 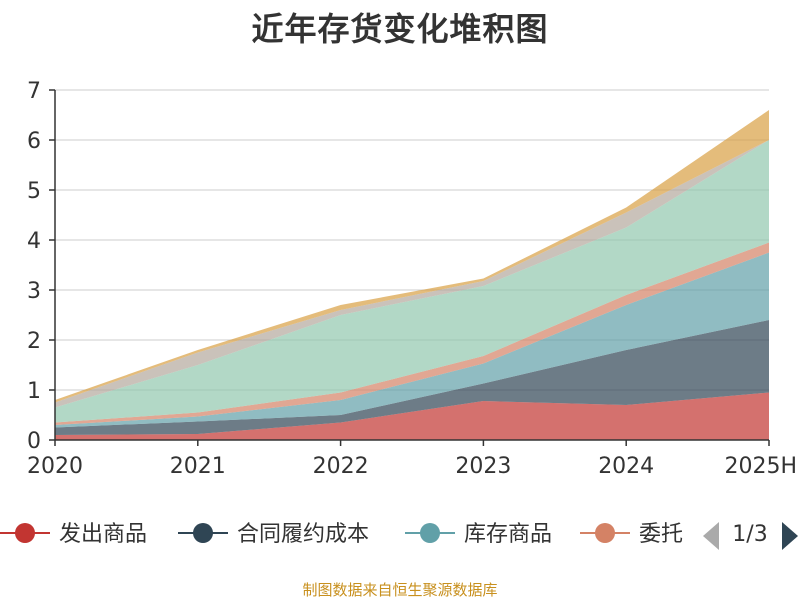 I want to click on y-tick-label: 7, so click(x=34, y=91).